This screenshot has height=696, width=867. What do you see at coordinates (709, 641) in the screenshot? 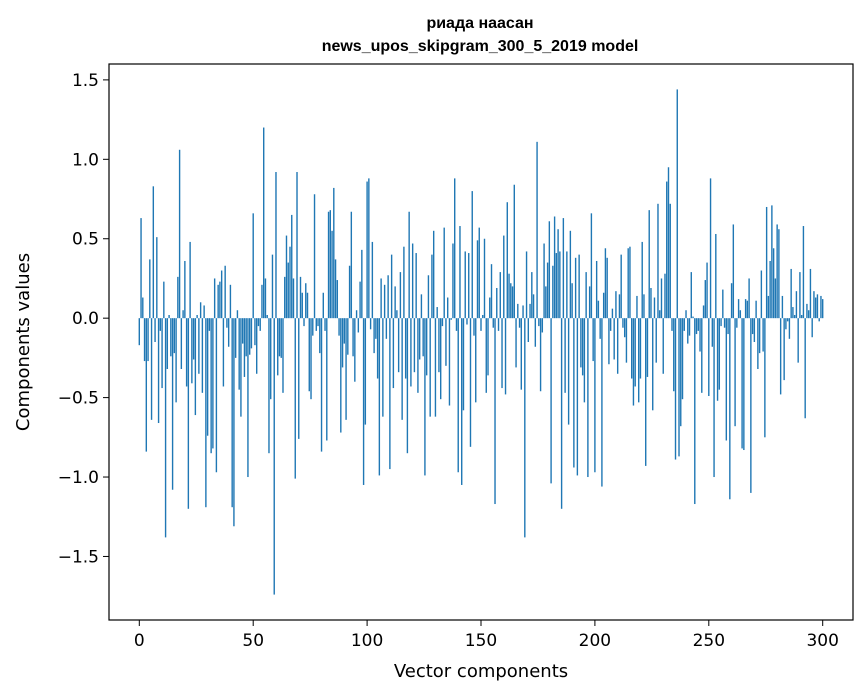
I see `x-tick-label: 250` at bounding box center [709, 641].